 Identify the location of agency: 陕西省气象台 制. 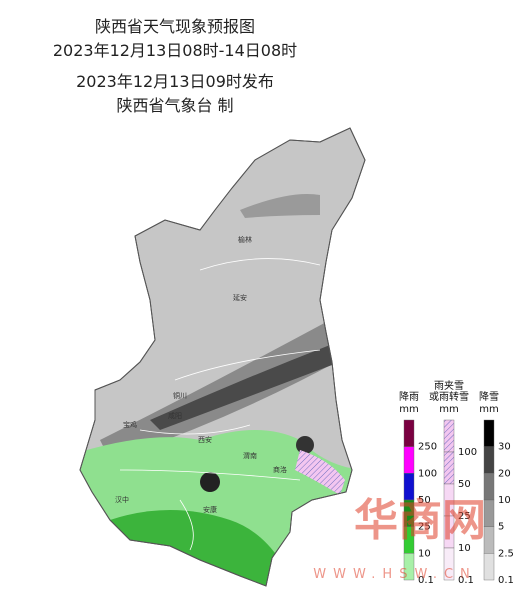
(174, 105).